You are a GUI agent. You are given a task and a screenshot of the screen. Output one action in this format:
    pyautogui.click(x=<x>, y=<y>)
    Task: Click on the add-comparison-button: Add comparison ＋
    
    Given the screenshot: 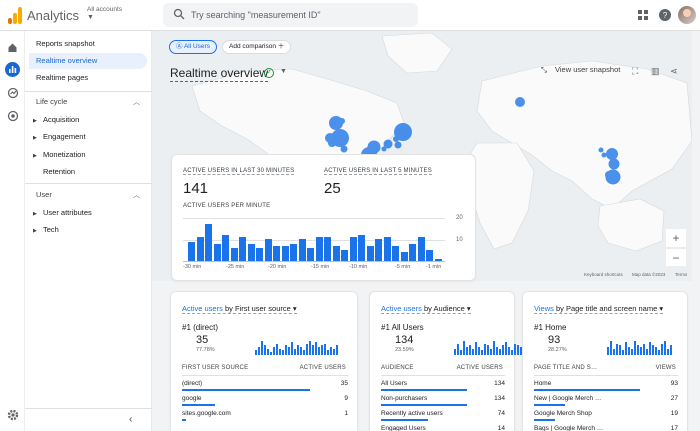 What is the action you would take?
    pyautogui.click(x=257, y=47)
    